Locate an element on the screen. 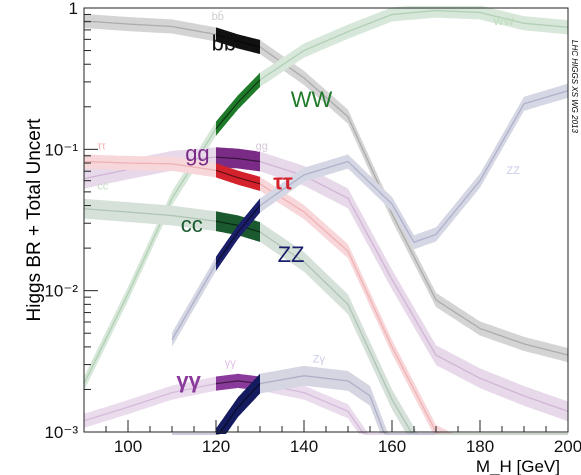 This screenshot has height=475, width=581. y-tick-label: 10⁻² is located at coordinates (61, 291).